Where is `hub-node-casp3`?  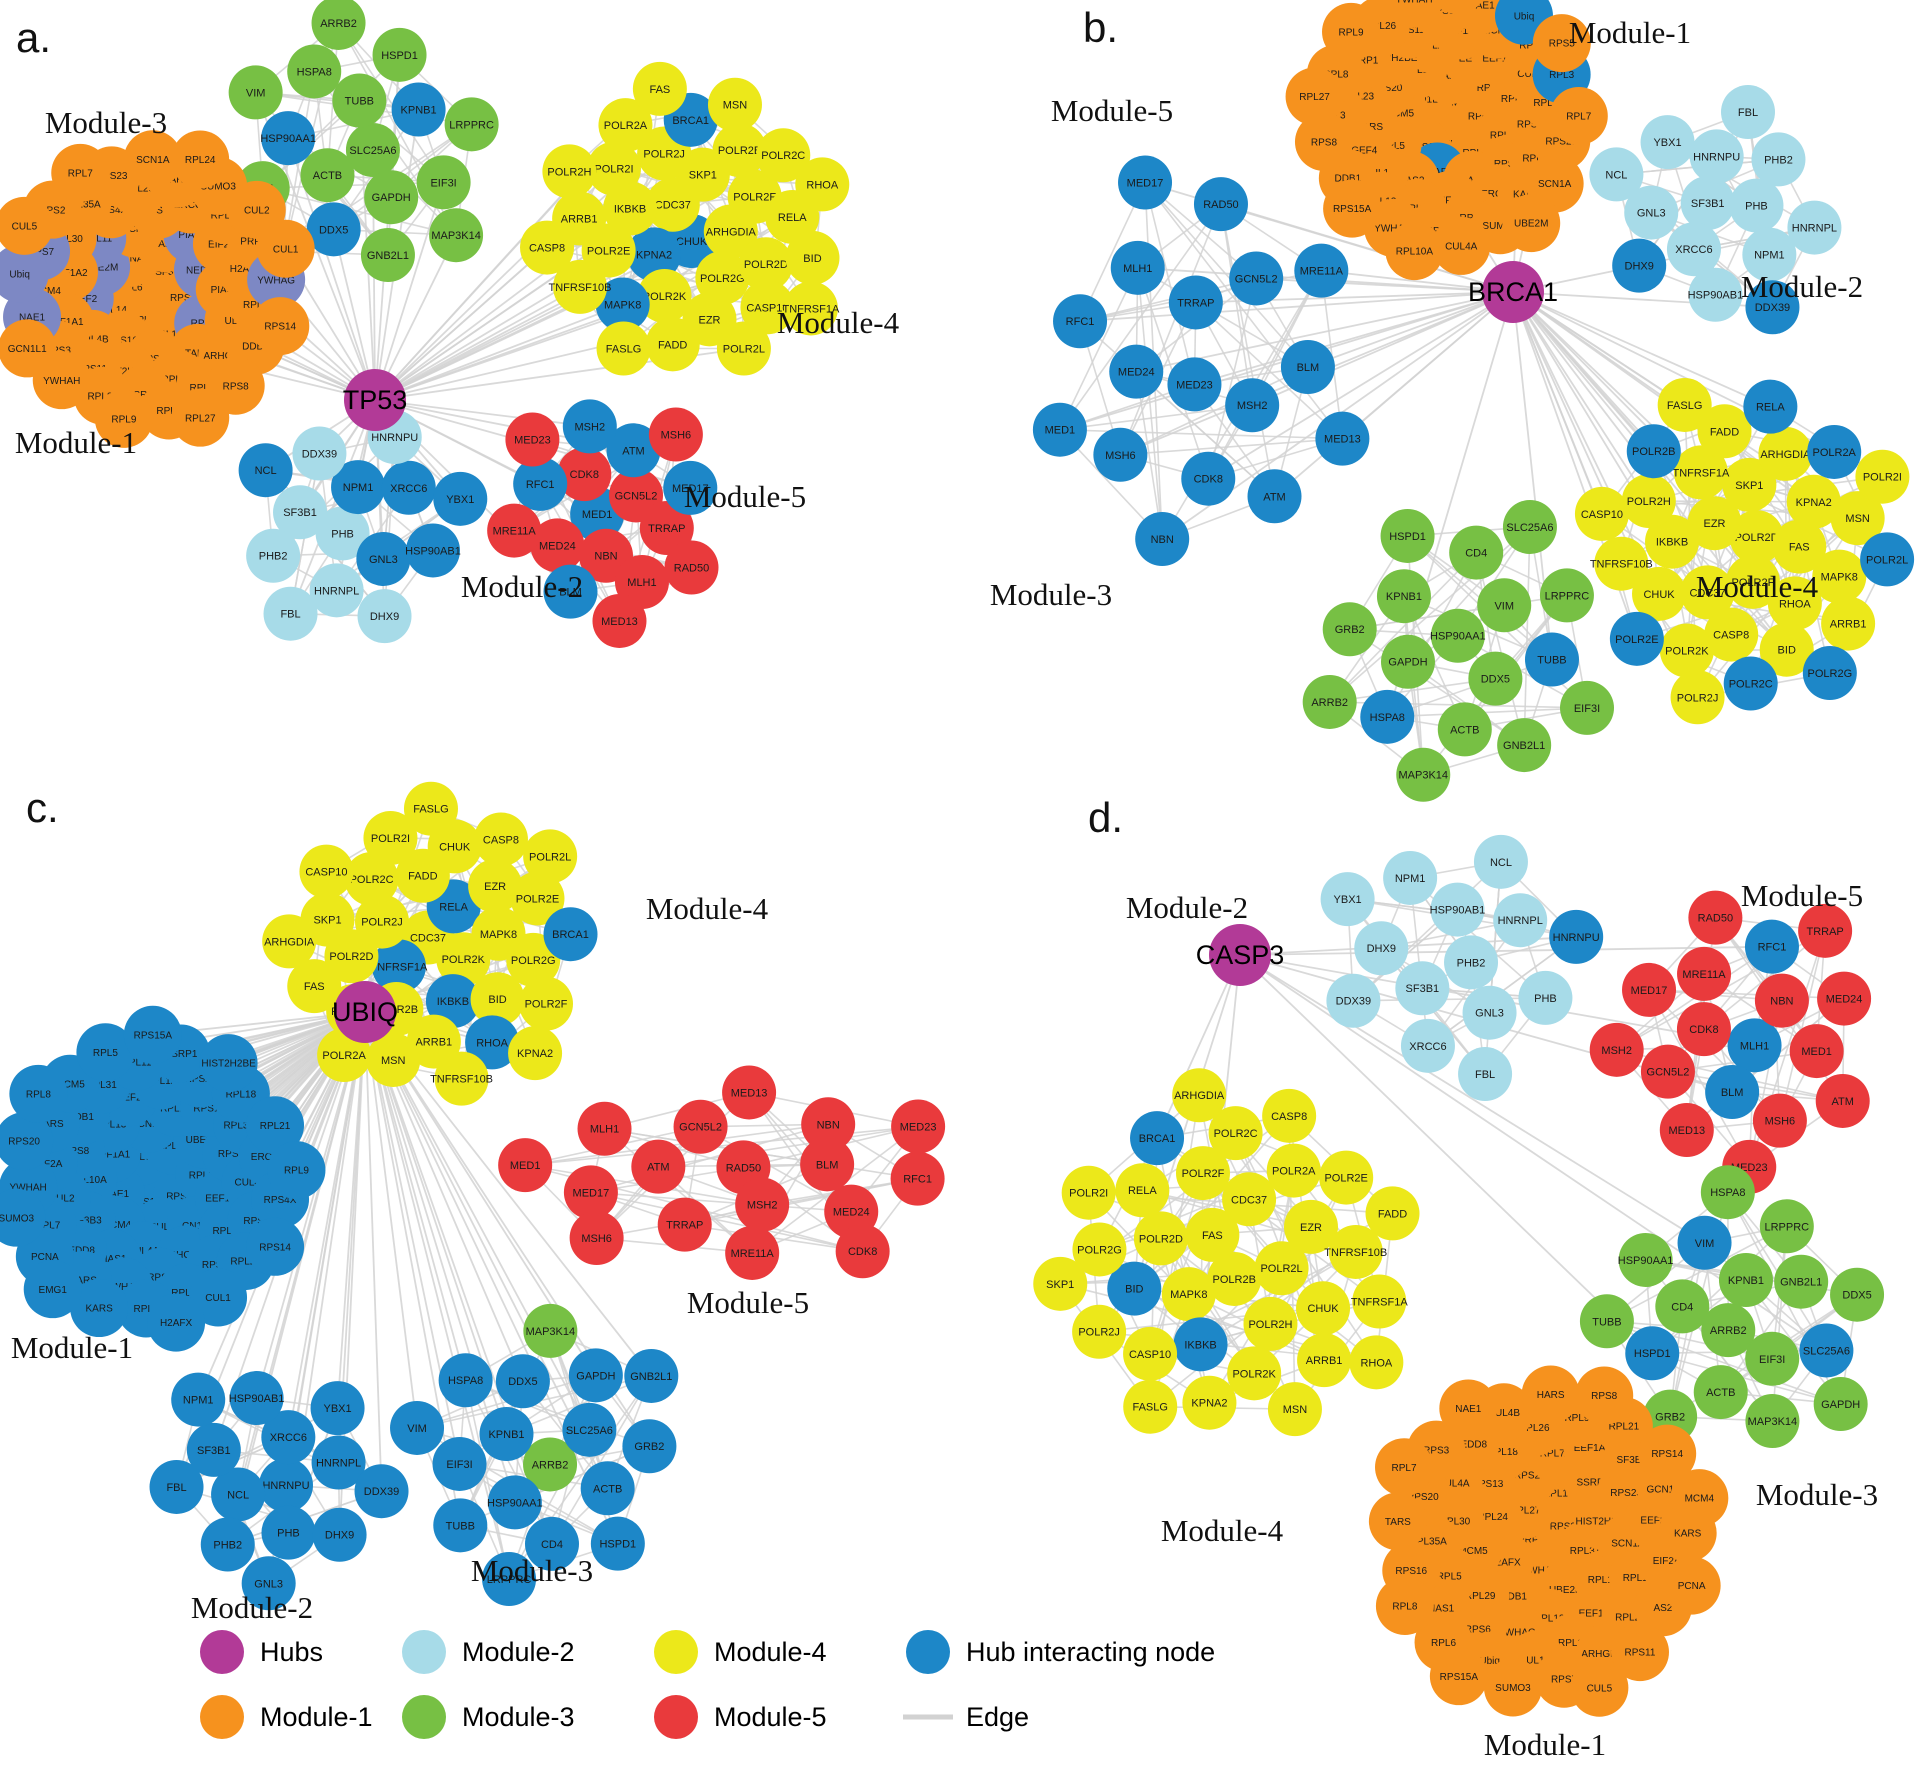 hub-node-casp3 is located at coordinates (1240, 955).